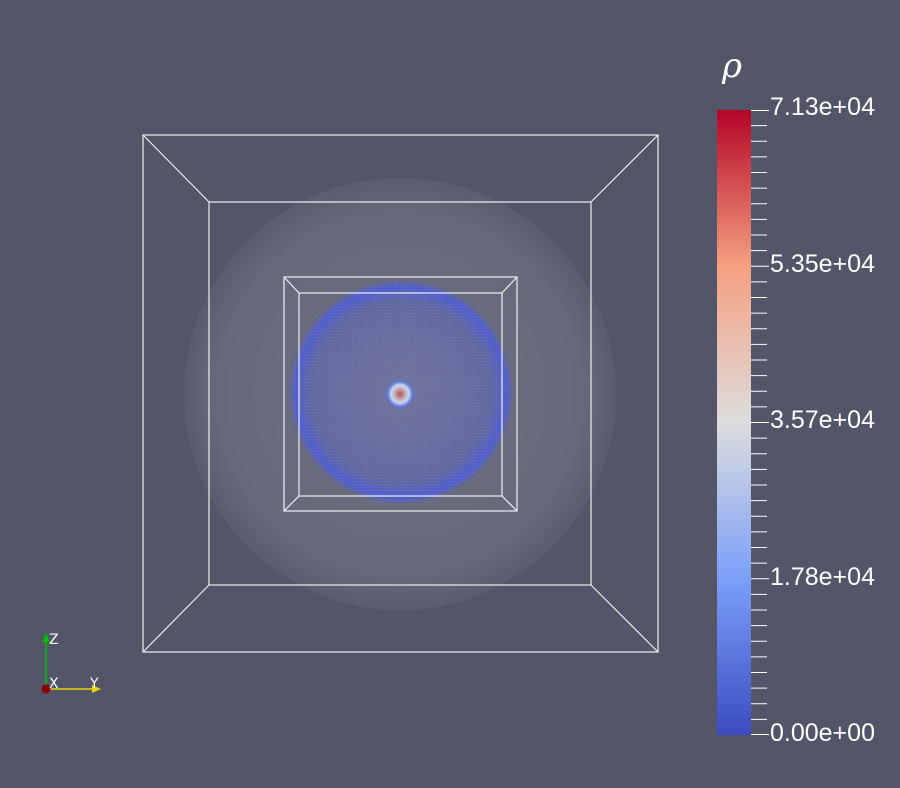 The width and height of the screenshot is (900, 788). What do you see at coordinates (54, 640) in the screenshot?
I see `axis-label-z: Z` at bounding box center [54, 640].